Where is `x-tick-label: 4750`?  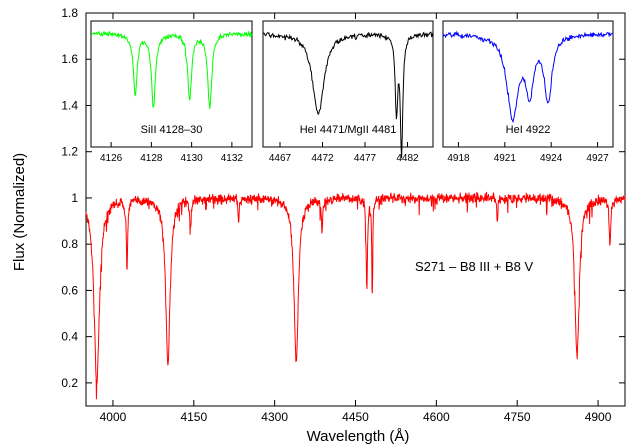
x-tick-label: 4750 is located at coordinates (517, 417).